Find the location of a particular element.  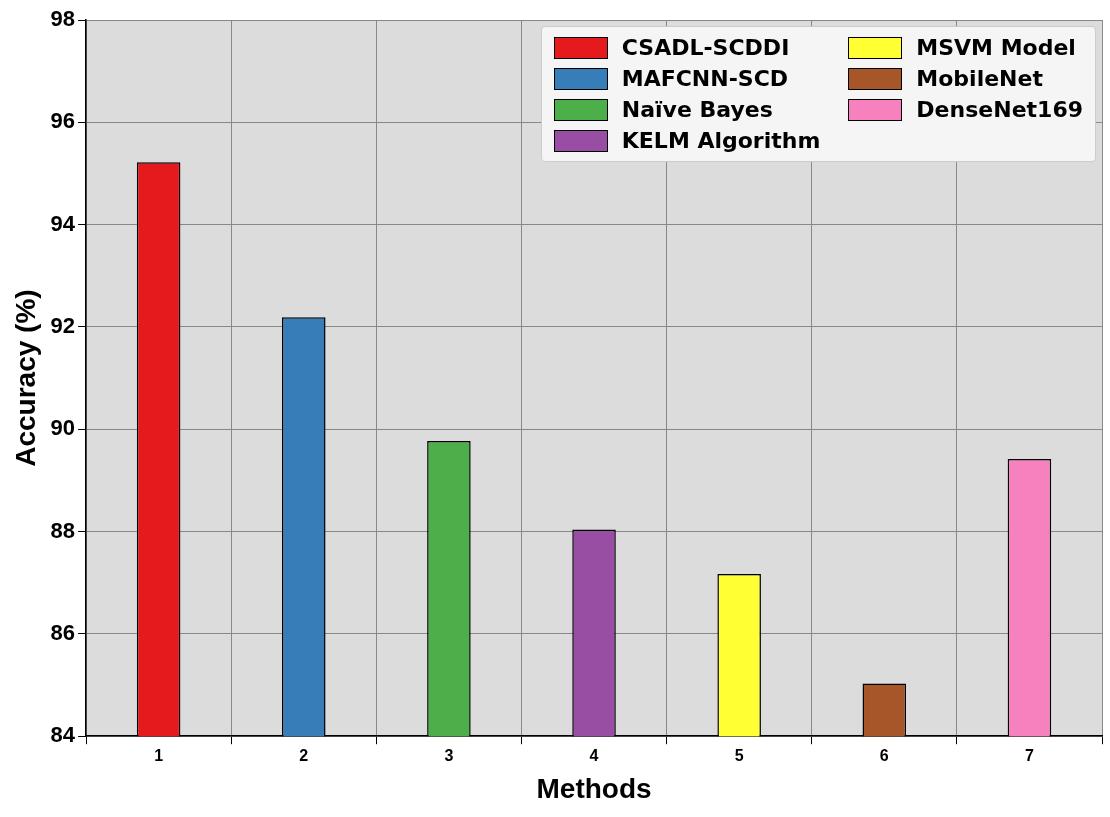

y-tick-label: 88 is located at coordinates (63, 530).